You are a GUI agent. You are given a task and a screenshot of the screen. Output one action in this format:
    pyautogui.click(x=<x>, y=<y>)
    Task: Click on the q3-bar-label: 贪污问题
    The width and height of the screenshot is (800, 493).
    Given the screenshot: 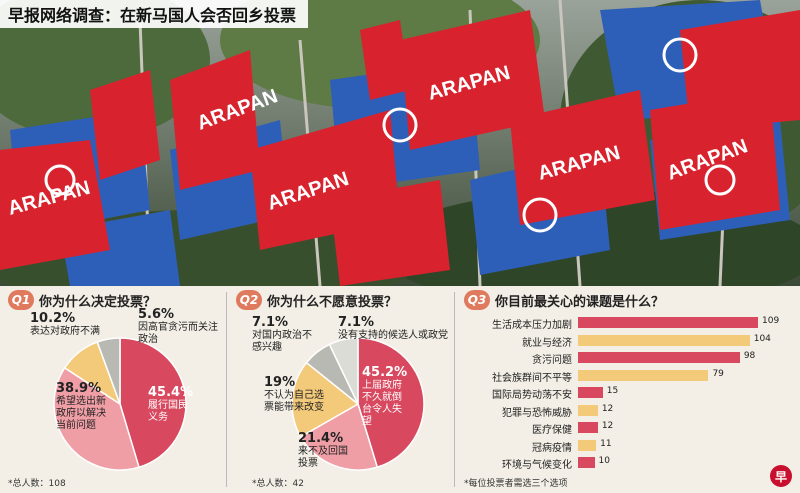 What is the action you would take?
    pyautogui.click(x=552, y=360)
    